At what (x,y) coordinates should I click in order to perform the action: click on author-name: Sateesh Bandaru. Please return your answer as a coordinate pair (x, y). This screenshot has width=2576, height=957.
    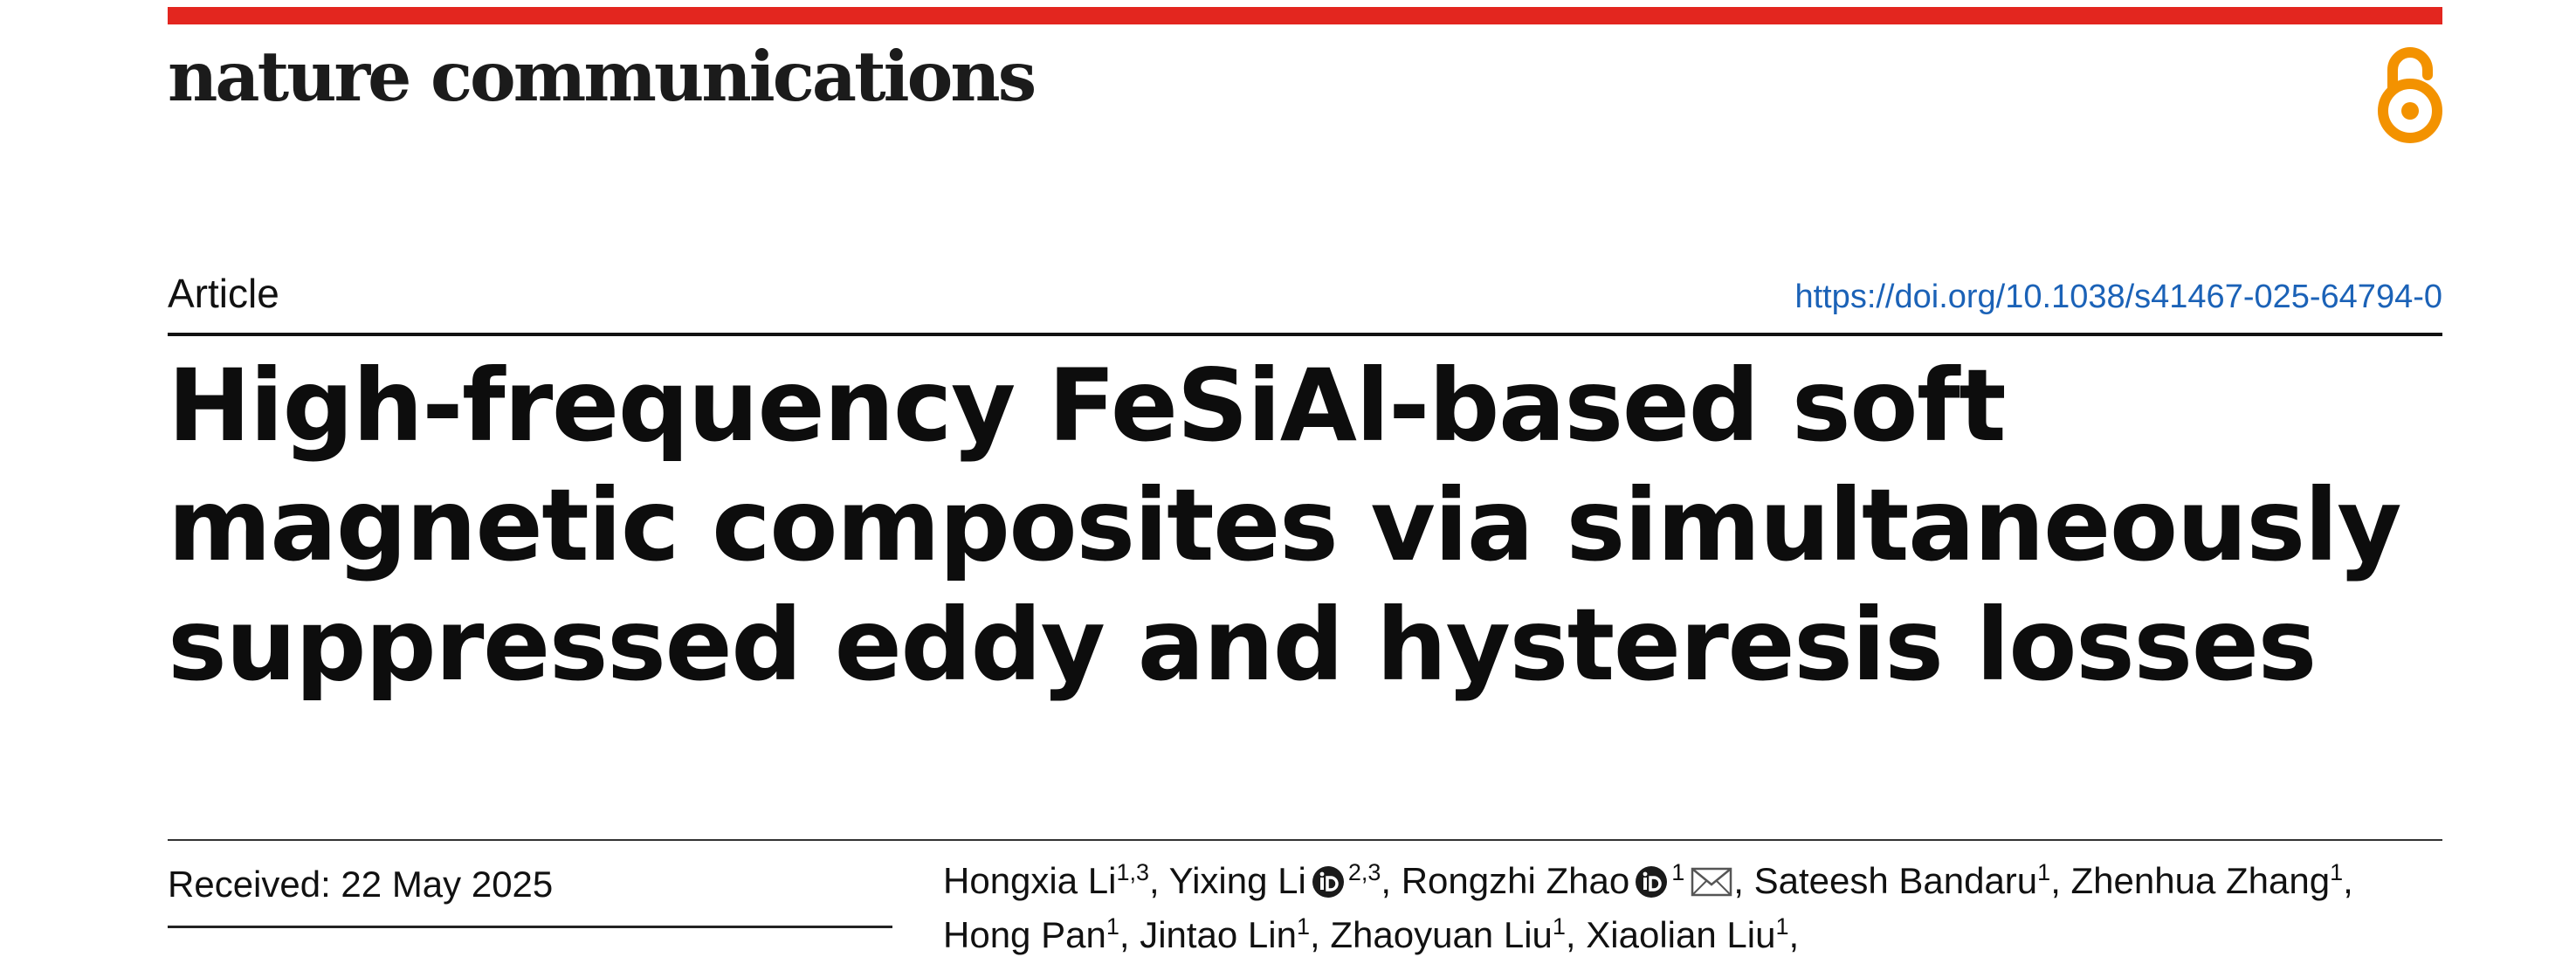
    Looking at the image, I should click on (1895, 880).